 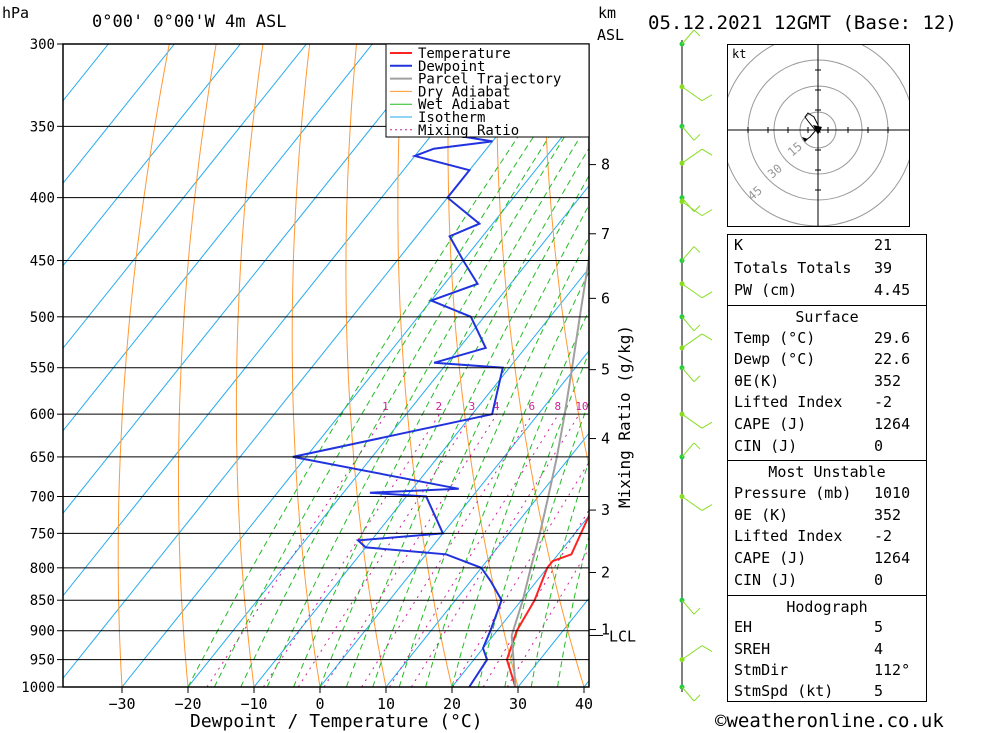 I want to click on pressure-tick-label: 950, so click(x=42, y=661).